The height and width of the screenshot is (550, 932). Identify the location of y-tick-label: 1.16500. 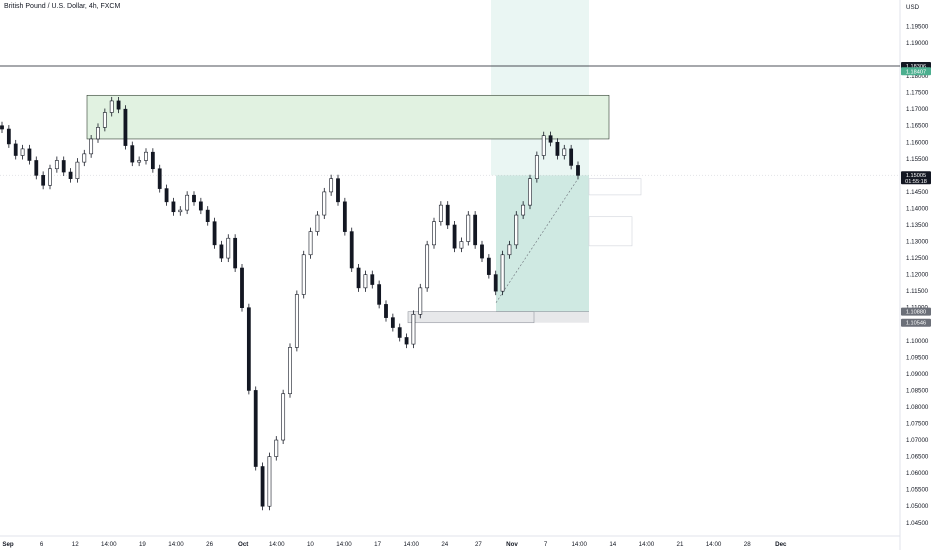
(917, 126).